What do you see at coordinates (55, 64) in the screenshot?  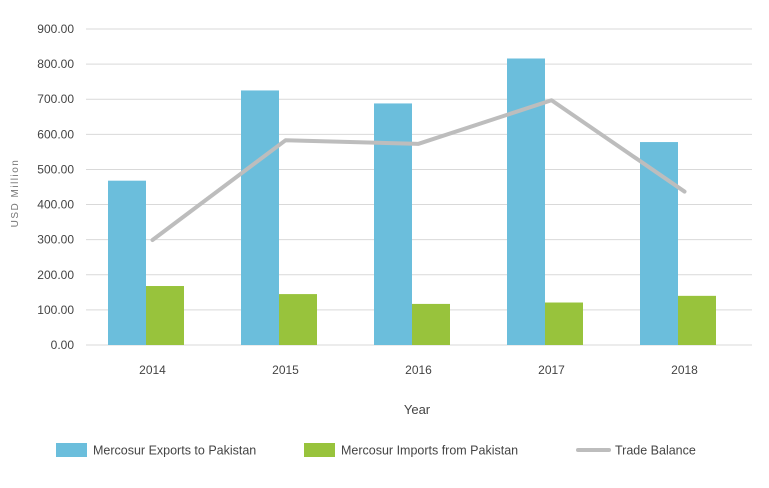 I see `y-tick-label: 800.00` at bounding box center [55, 64].